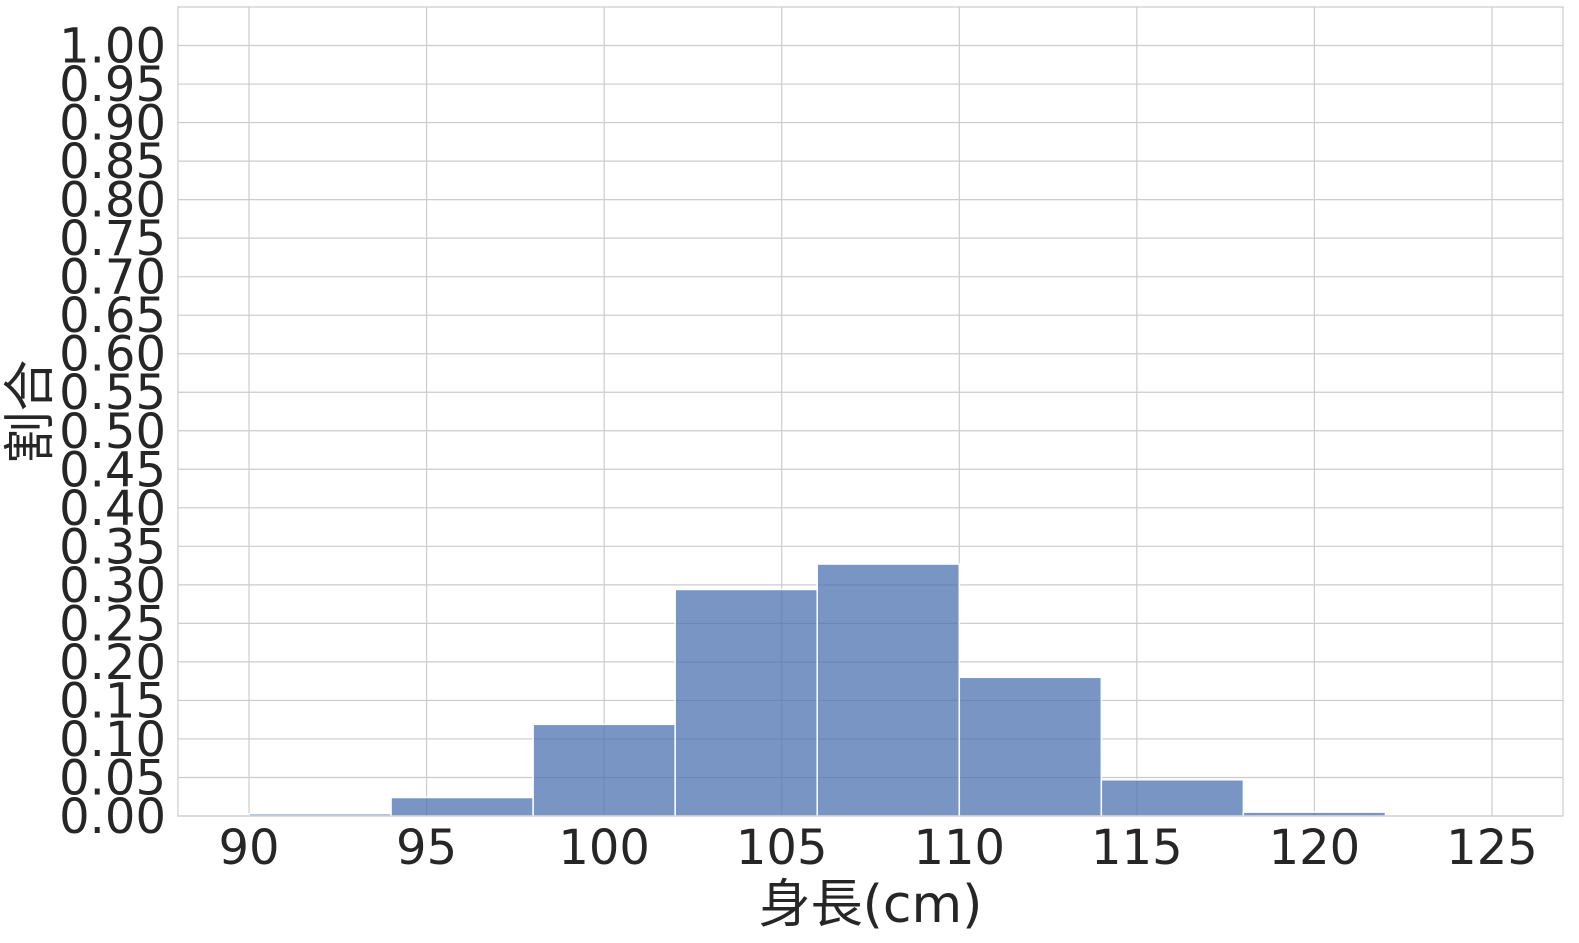 This screenshot has width=1579, height=943. What do you see at coordinates (1492, 848) in the screenshot?
I see `x-tick-label: 125` at bounding box center [1492, 848].